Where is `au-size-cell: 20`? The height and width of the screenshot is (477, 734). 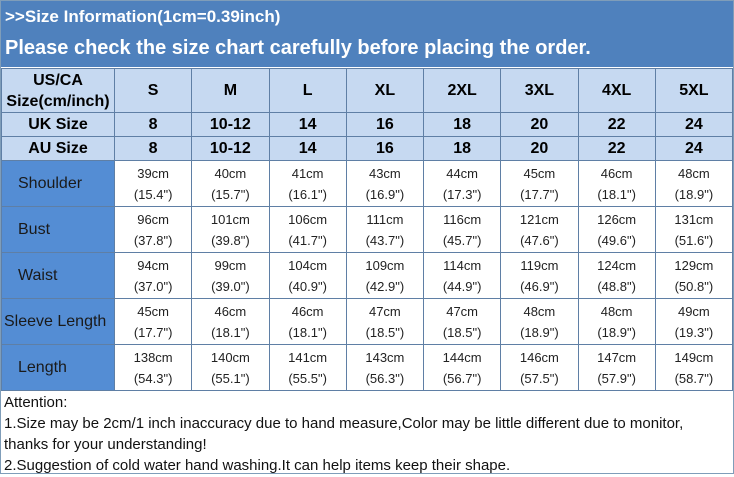 au-size-cell: 20 is located at coordinates (539, 148).